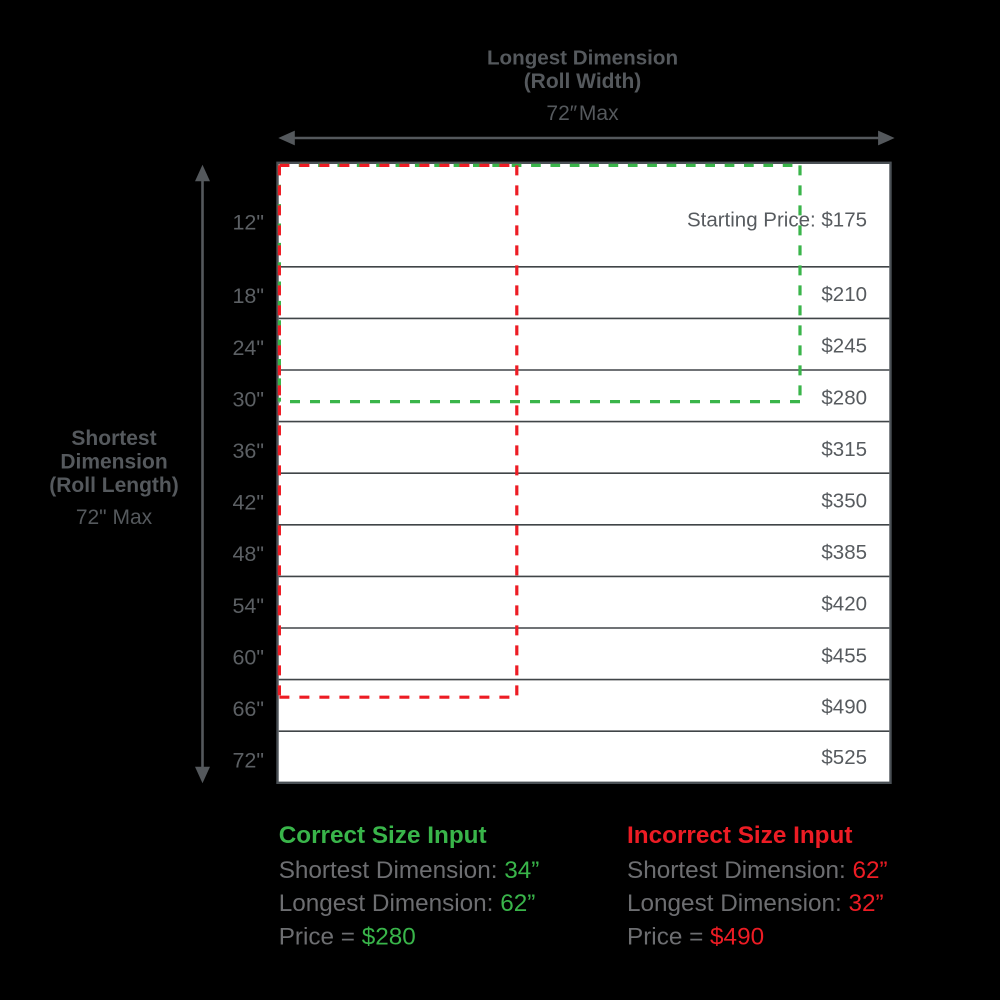  I want to click on svg-text: 42", so click(248, 503).